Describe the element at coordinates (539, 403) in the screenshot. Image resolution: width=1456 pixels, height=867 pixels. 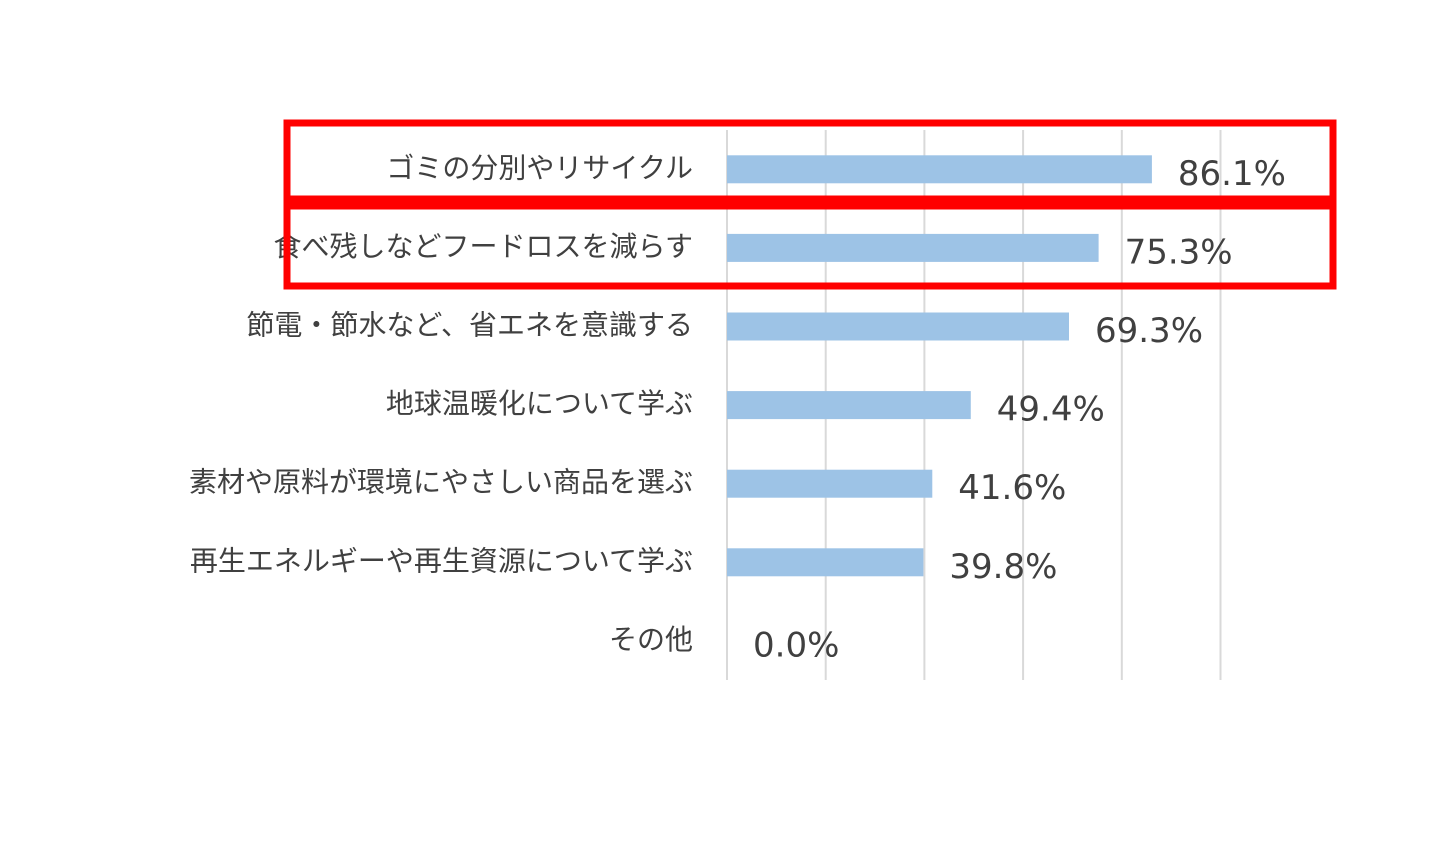
I see `category-label: 地球温暖化について学ぶ` at that location.